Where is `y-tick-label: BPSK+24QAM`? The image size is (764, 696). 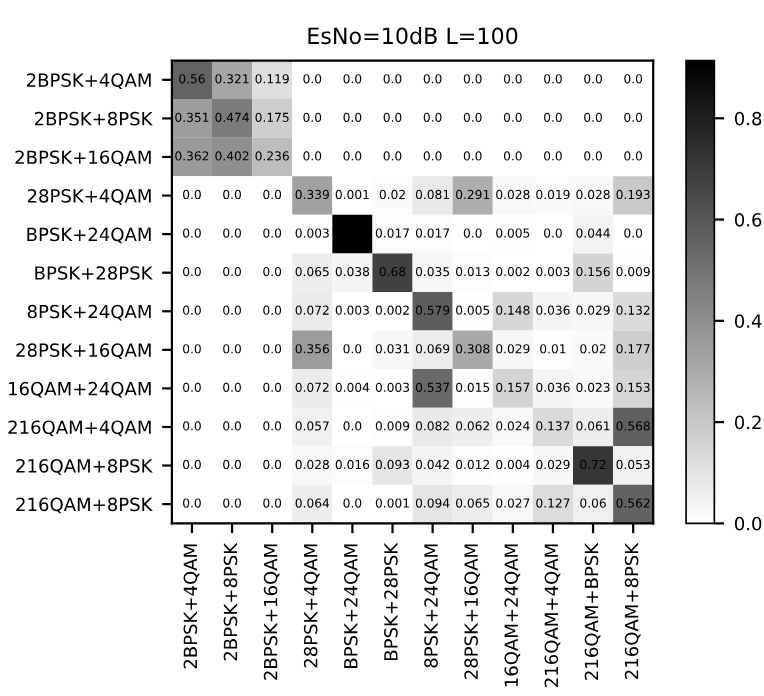 y-tick-label: BPSK+24QAM is located at coordinates (89, 235).